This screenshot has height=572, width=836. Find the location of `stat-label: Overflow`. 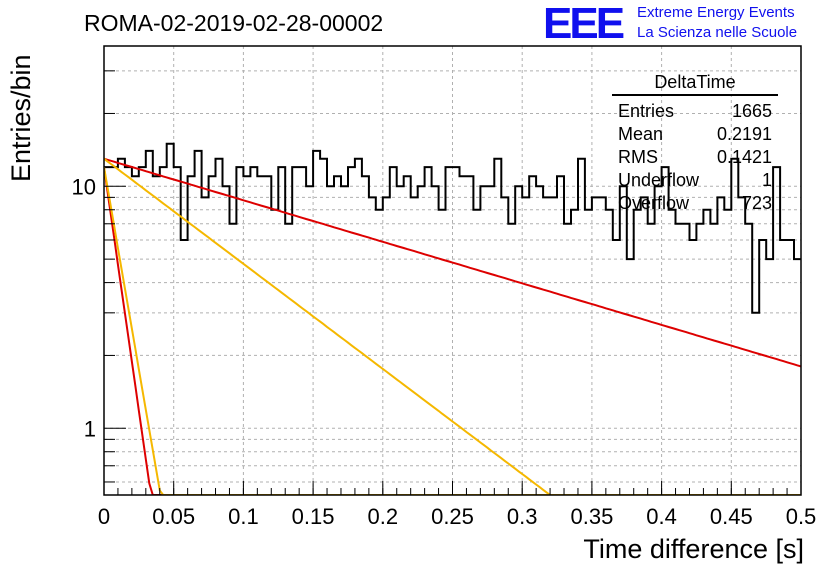

stat-label: Overflow is located at coordinates (654, 203).